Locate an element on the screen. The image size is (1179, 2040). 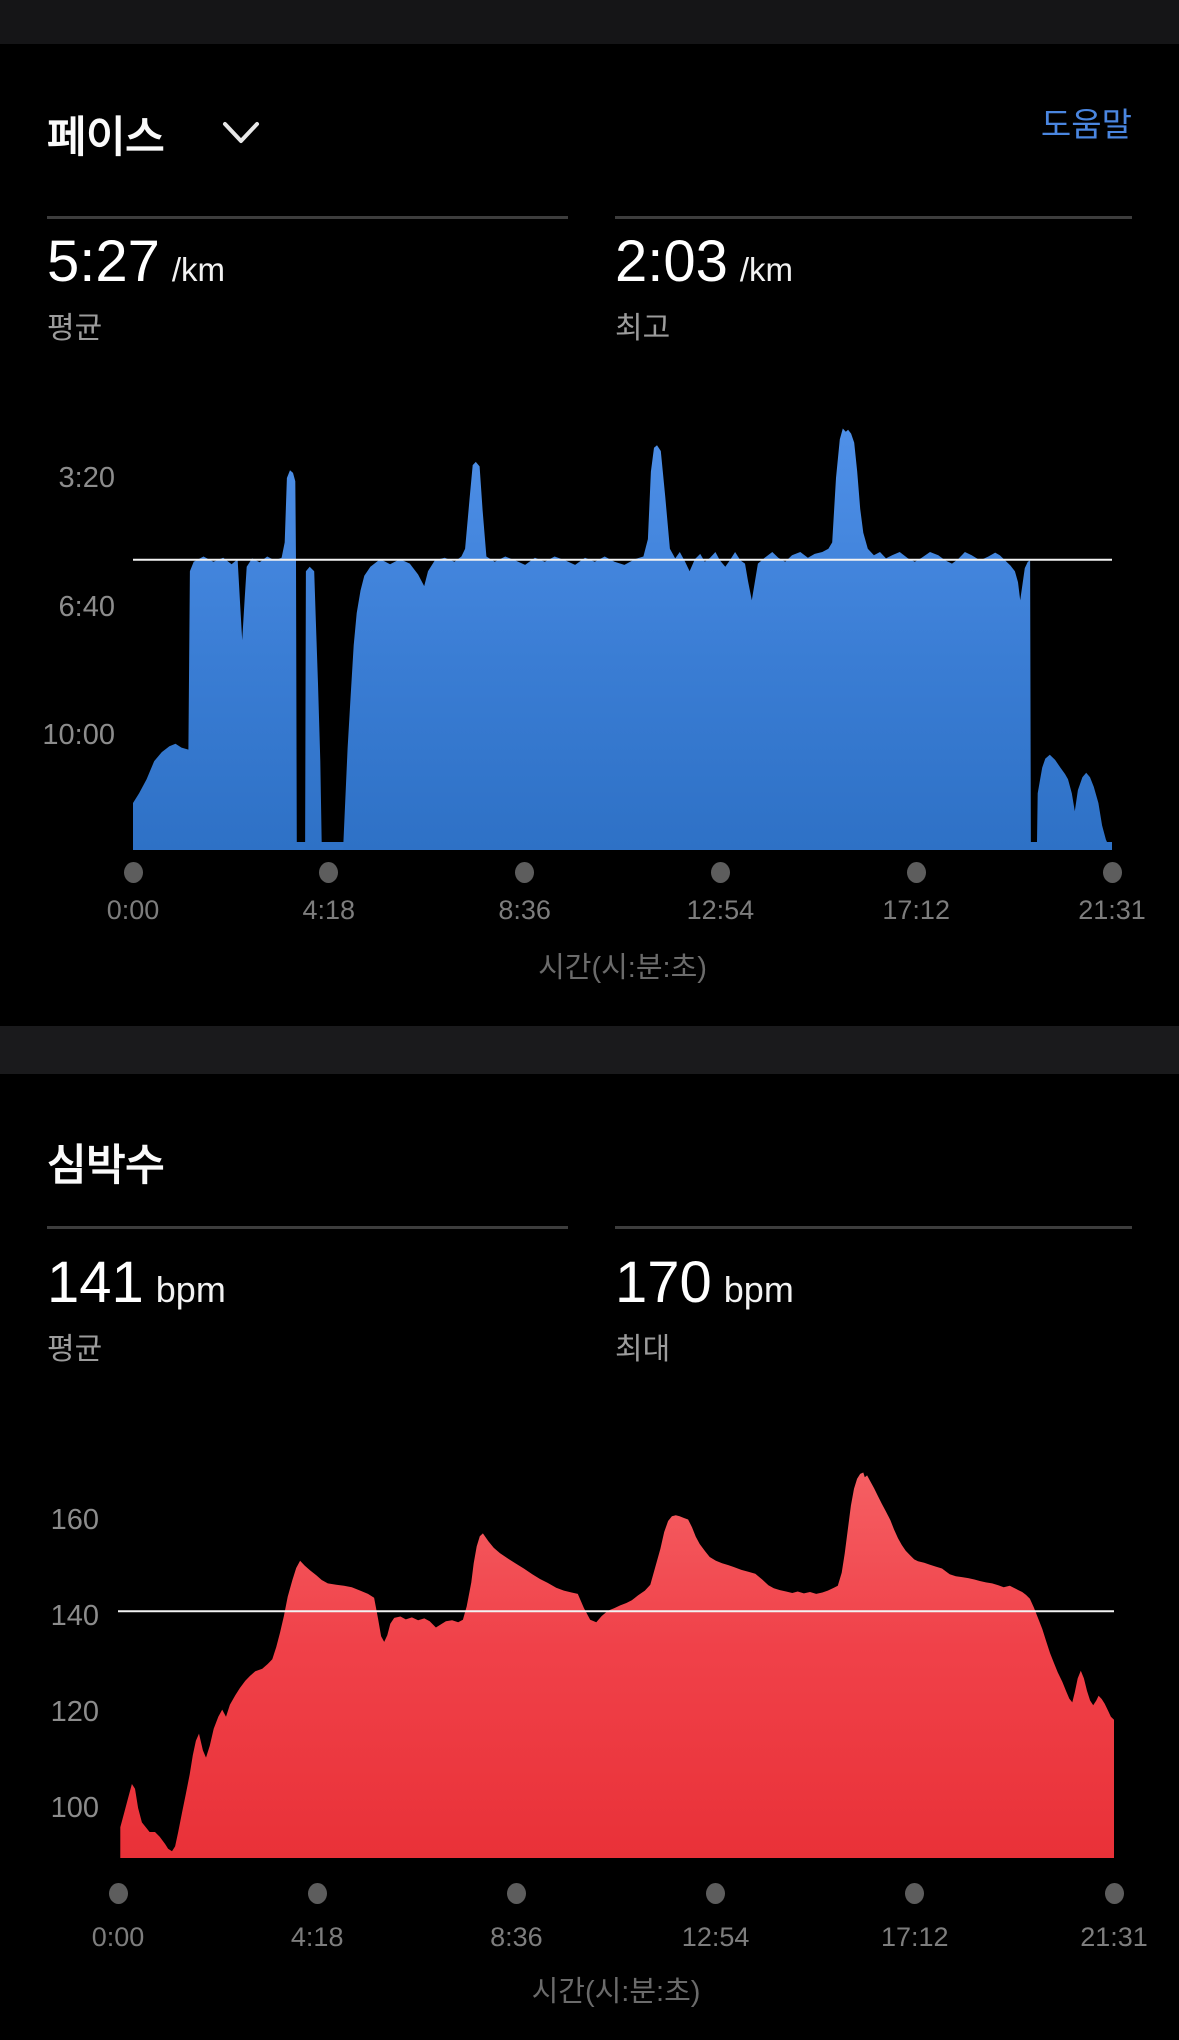
hr-y-tick-label: 100 is located at coordinates (74, 1808).